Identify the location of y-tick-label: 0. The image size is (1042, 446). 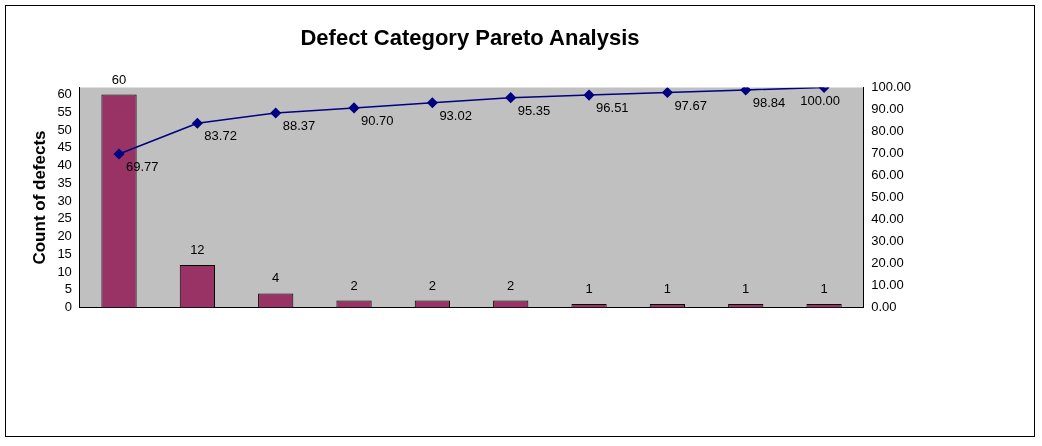
(68, 307).